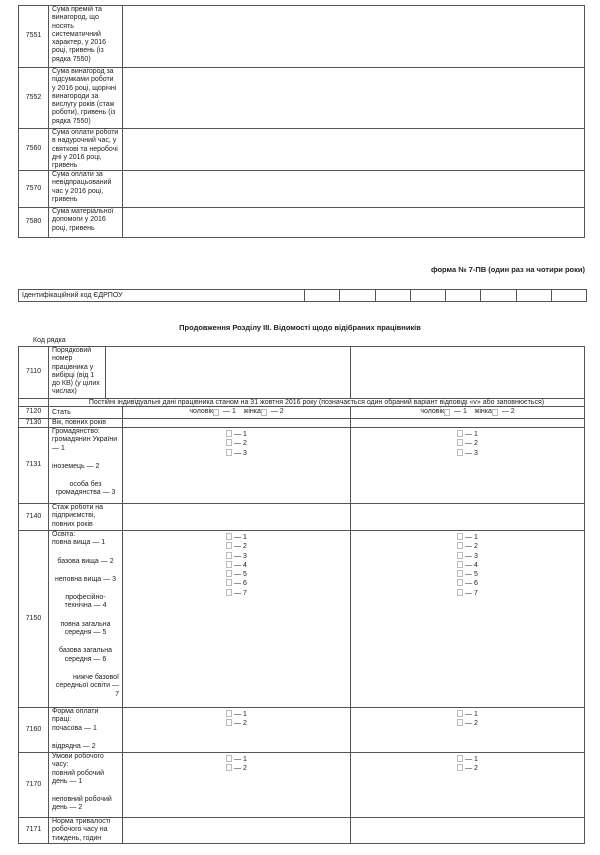 The height and width of the screenshot is (855, 600). Describe the element at coordinates (33, 36) in the screenshot. I see `row-code: 7551` at that location.